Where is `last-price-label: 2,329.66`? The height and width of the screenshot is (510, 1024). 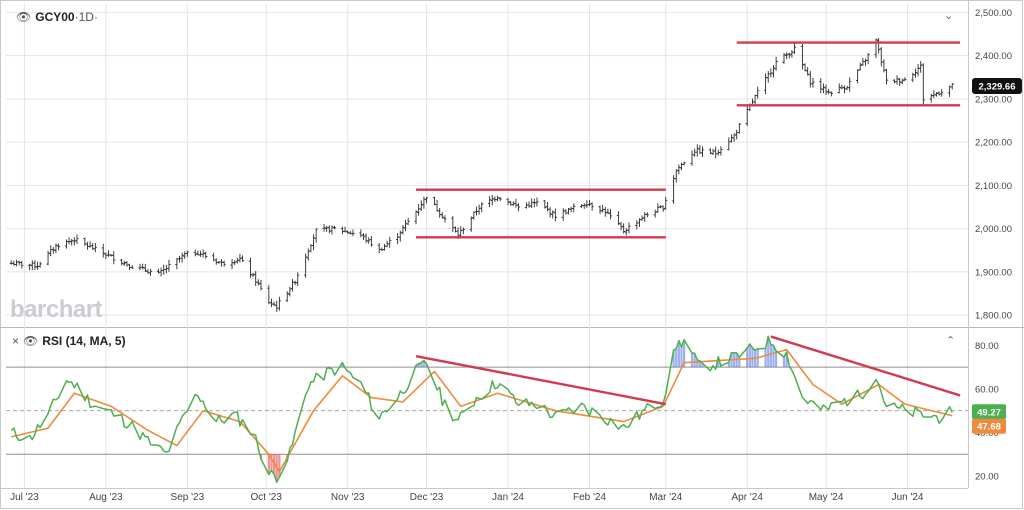 last-price-label: 2,329.66 is located at coordinates (997, 87).